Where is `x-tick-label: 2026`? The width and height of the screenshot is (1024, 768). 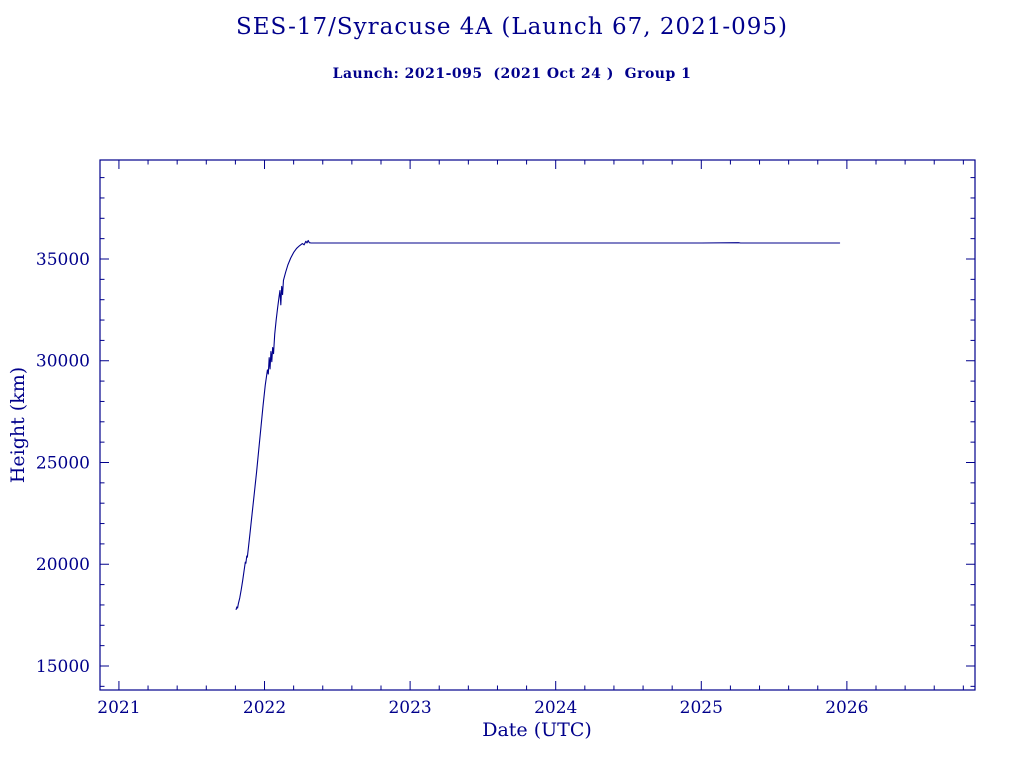
x-tick-label: 2026 is located at coordinates (846, 708).